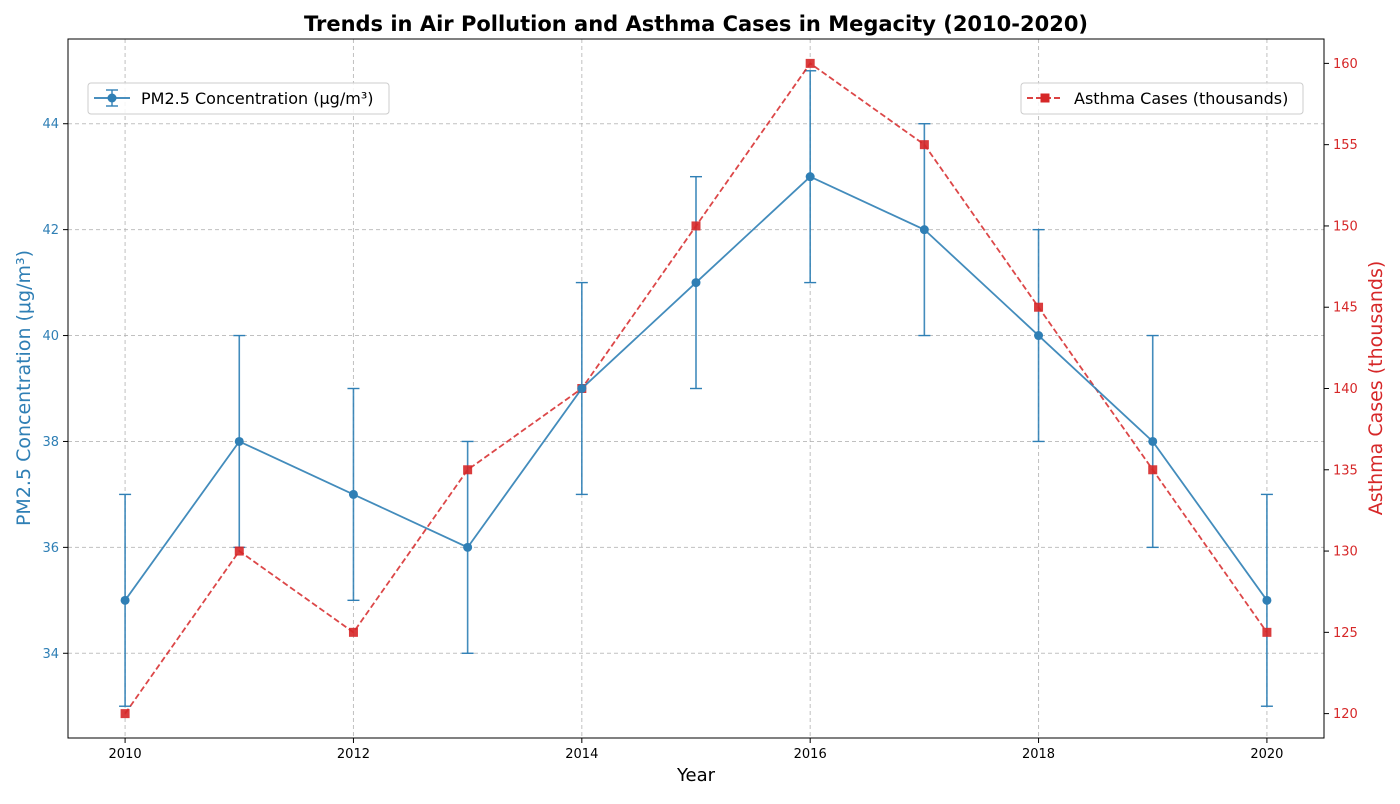  I want to click on right-tick-label: 145, so click(1345, 308).